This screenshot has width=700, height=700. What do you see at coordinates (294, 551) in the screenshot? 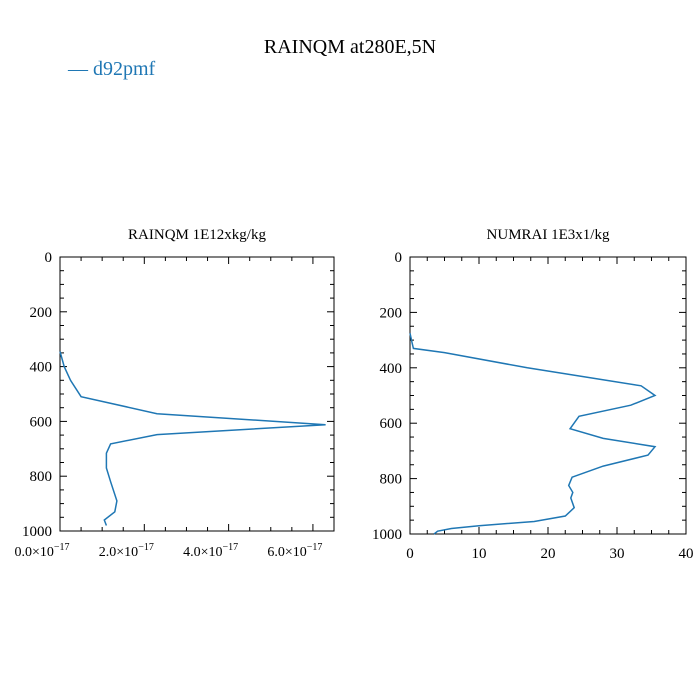
I see `x-tick-label: 6.0×10⁻¹⁷` at bounding box center [294, 551].